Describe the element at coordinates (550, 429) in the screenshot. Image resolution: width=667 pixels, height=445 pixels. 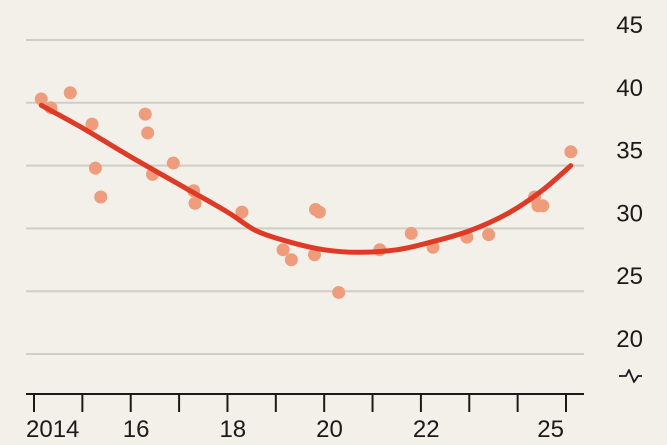
I see `x-tick-label: 25` at that location.